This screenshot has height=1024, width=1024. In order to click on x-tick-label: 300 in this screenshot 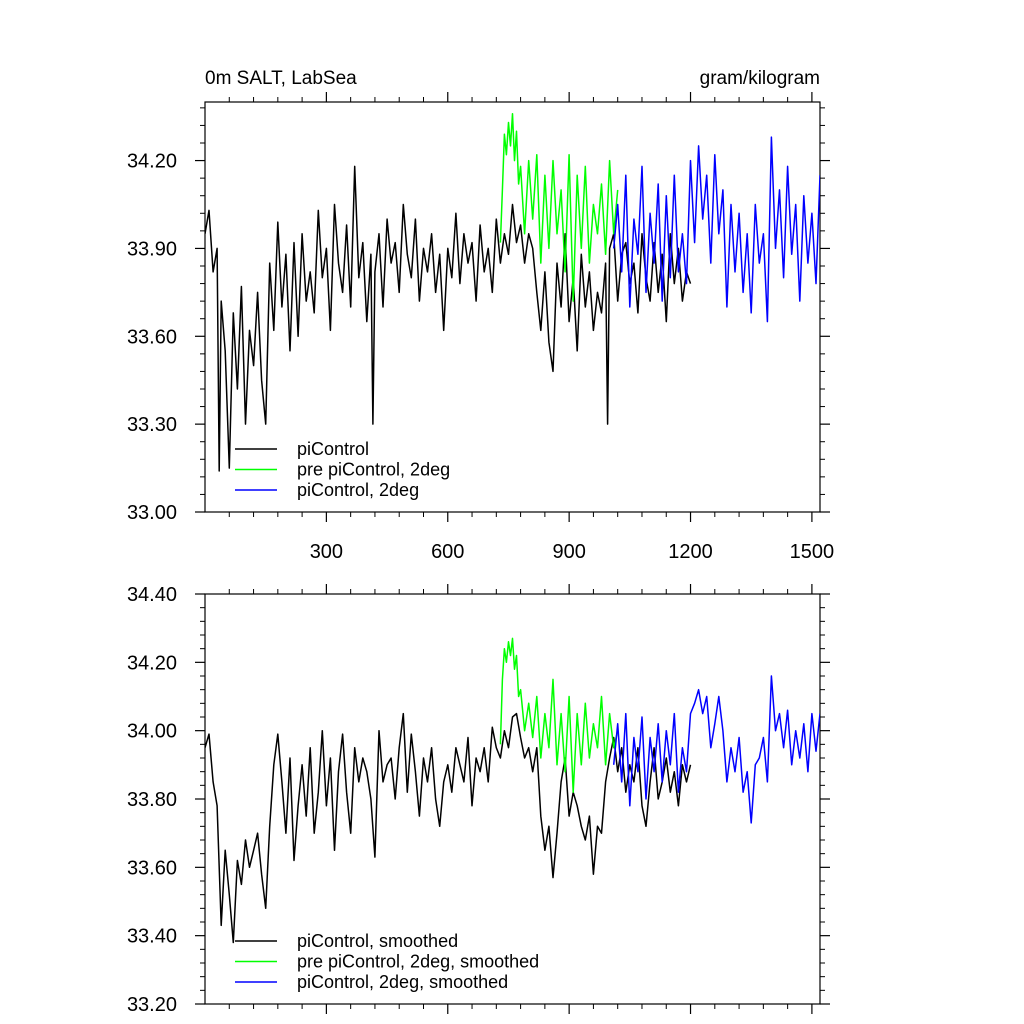, I will do `click(326, 552)`.